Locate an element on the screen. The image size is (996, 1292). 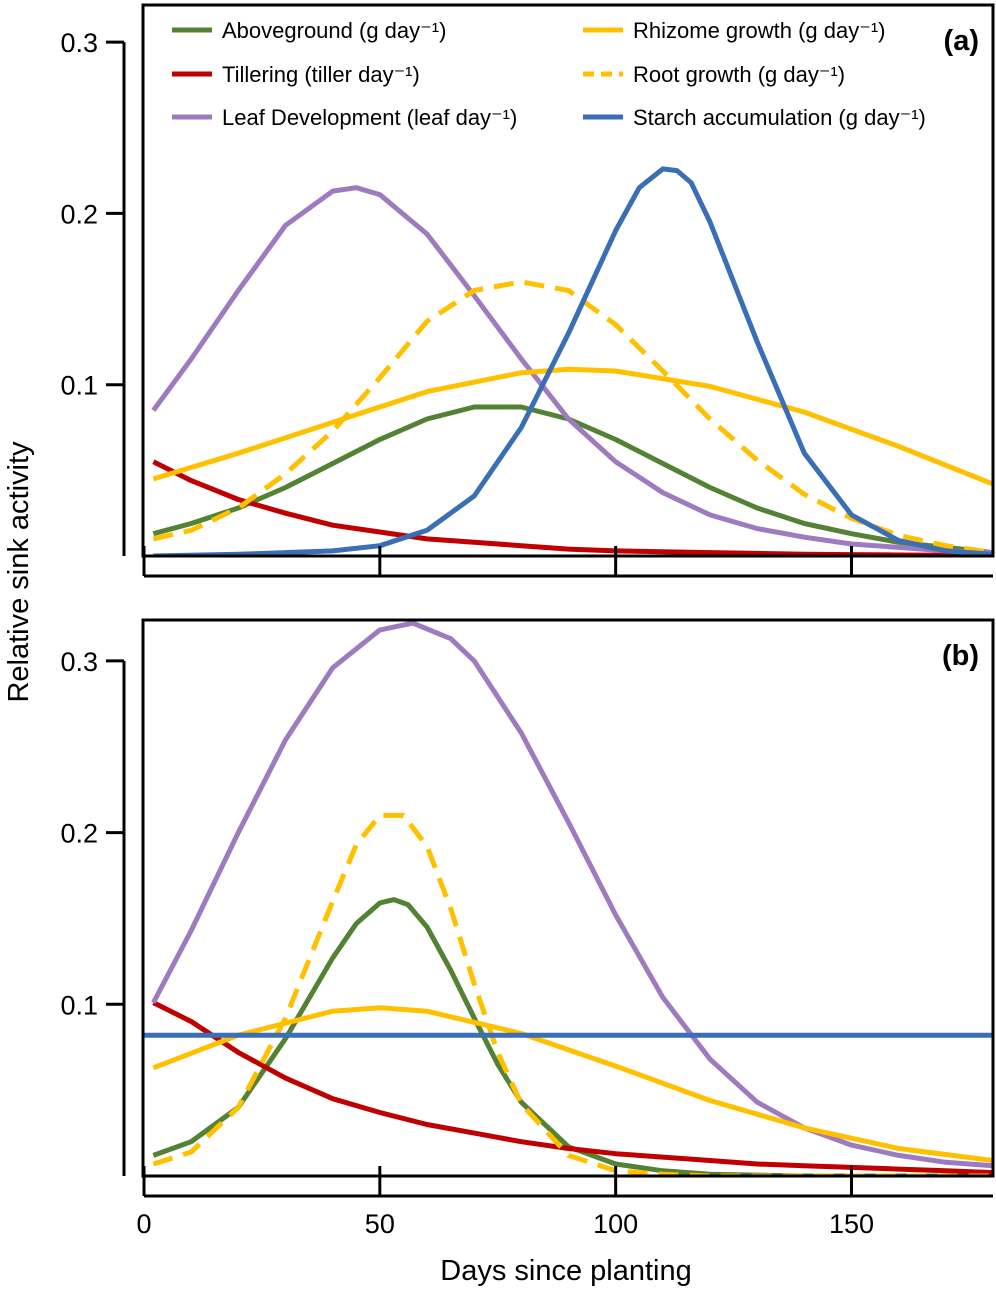
legend-label: Tillering (tiller day⁻¹) is located at coordinates (321, 74).